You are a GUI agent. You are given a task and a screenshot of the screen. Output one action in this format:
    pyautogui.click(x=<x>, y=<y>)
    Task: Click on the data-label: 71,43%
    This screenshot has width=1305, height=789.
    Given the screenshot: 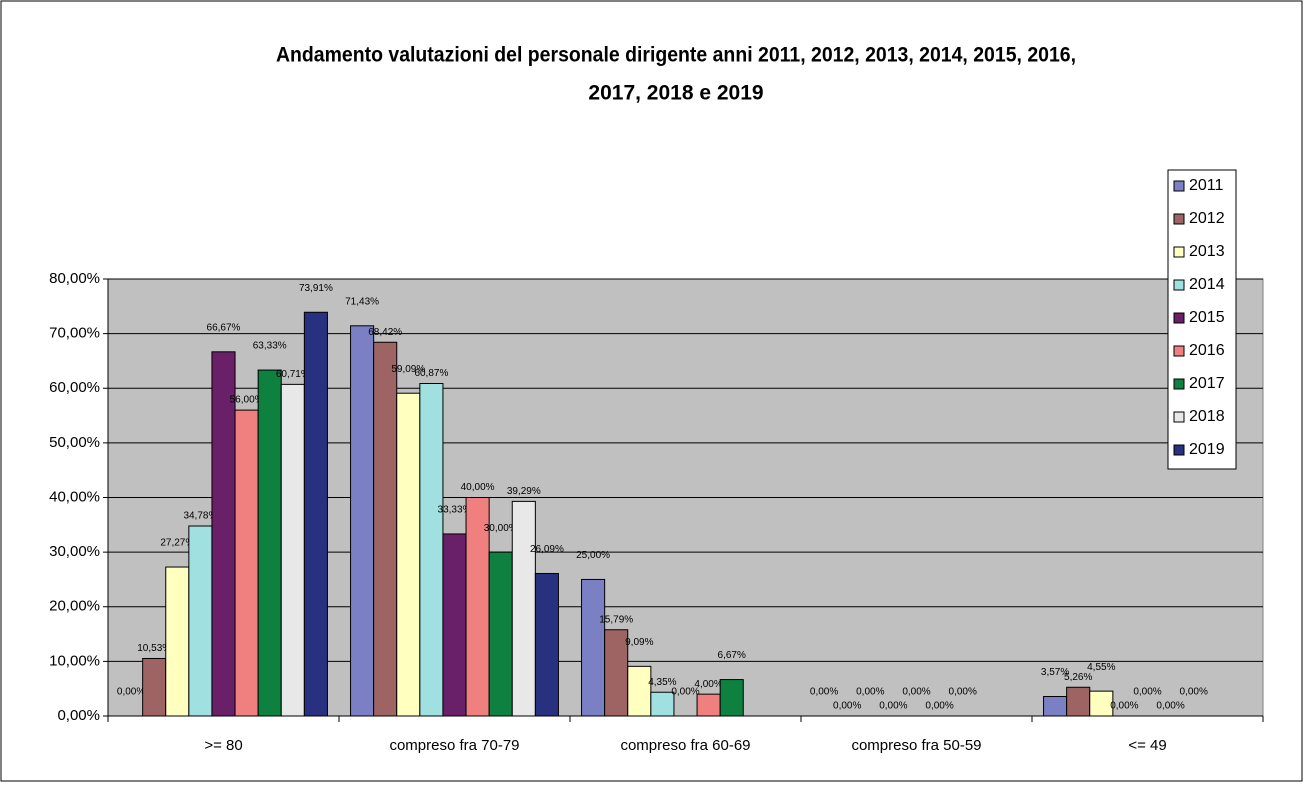 What is the action you would take?
    pyautogui.click(x=362, y=301)
    